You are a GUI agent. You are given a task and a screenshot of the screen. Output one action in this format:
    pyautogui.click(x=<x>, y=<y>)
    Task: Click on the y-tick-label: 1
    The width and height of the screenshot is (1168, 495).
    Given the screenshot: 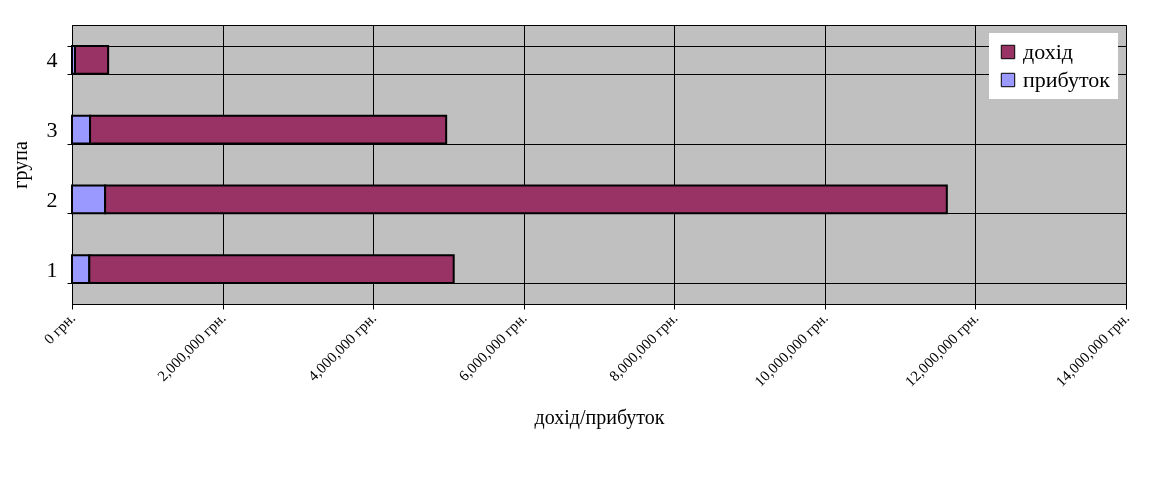 What is the action you would take?
    pyautogui.click(x=52, y=269)
    